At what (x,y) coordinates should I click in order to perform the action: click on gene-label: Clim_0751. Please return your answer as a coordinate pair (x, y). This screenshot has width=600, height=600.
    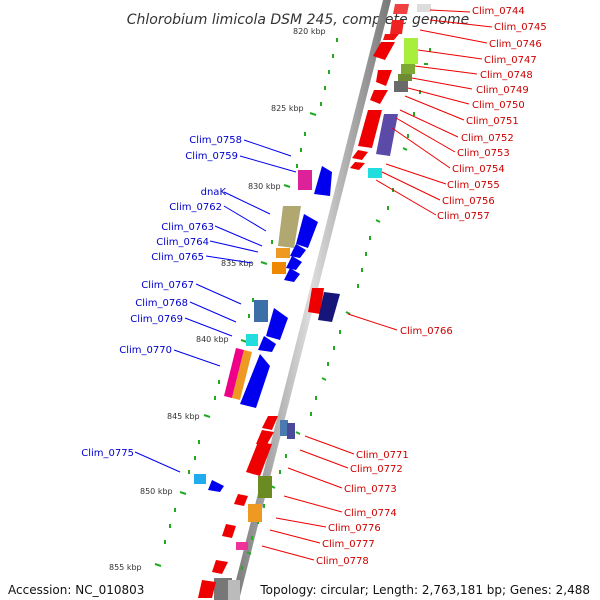
    Looking at the image, I should click on (492, 121).